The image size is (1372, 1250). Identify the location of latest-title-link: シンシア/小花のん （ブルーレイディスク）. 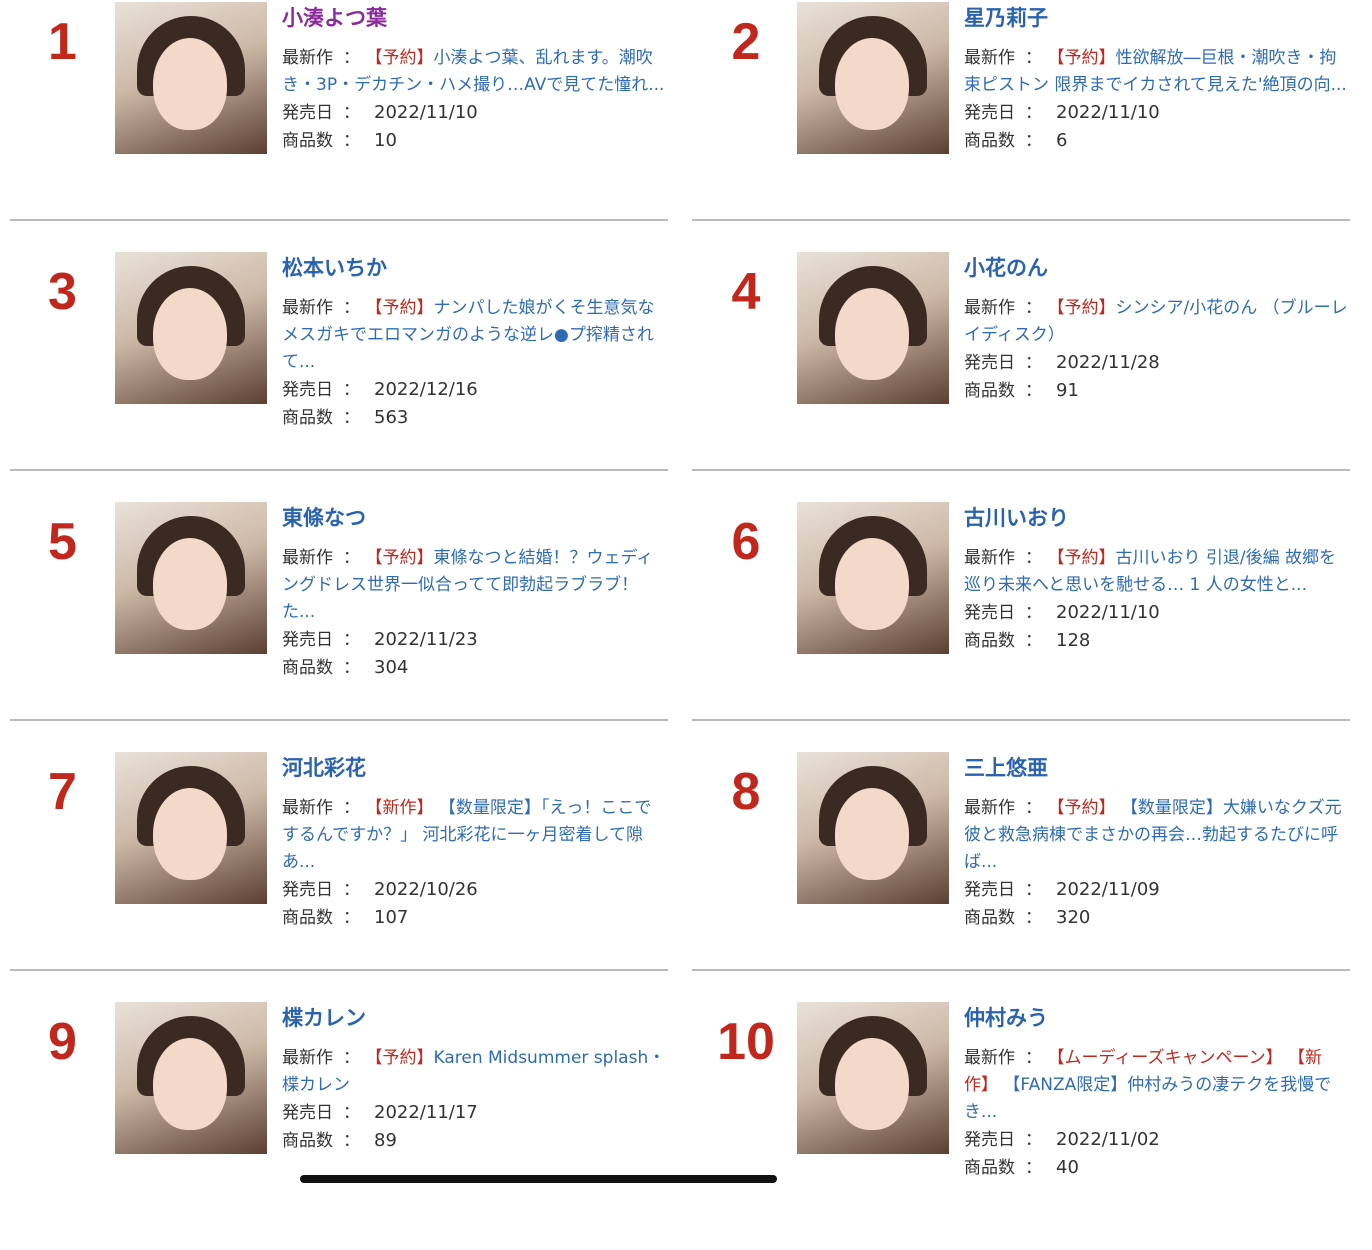
(1156, 321).